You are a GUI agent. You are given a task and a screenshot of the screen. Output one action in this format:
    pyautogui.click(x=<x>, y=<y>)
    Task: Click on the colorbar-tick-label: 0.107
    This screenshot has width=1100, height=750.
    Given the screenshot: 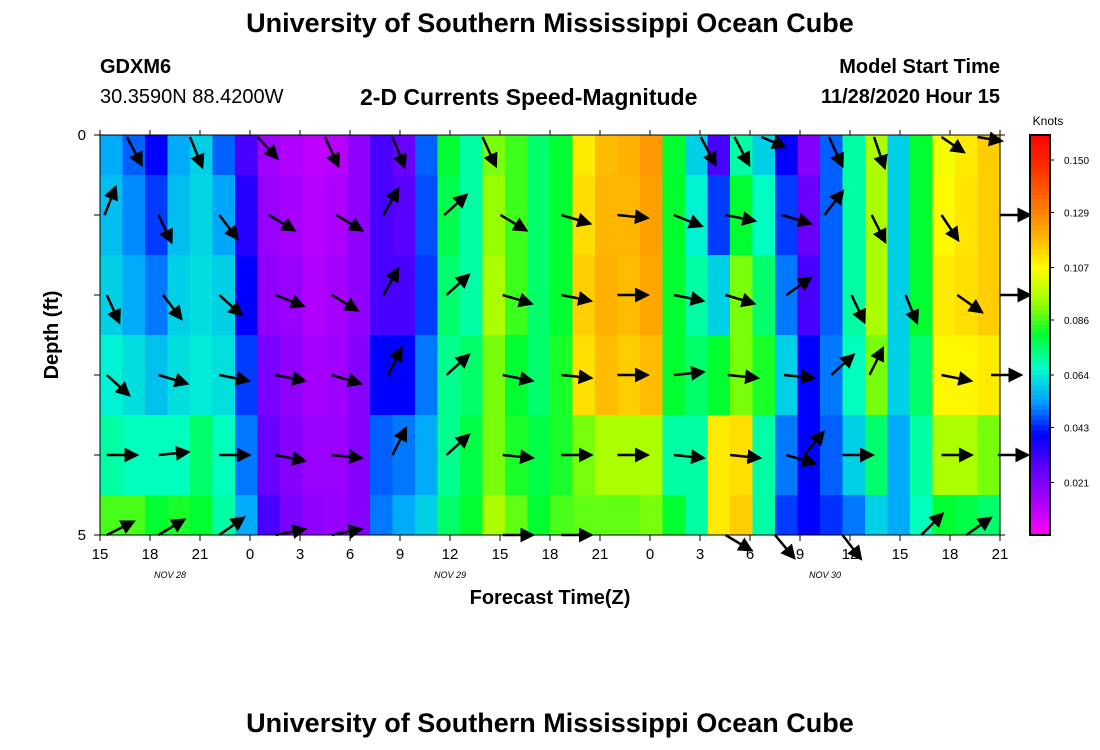 What is the action you would take?
    pyautogui.click(x=1076, y=269)
    